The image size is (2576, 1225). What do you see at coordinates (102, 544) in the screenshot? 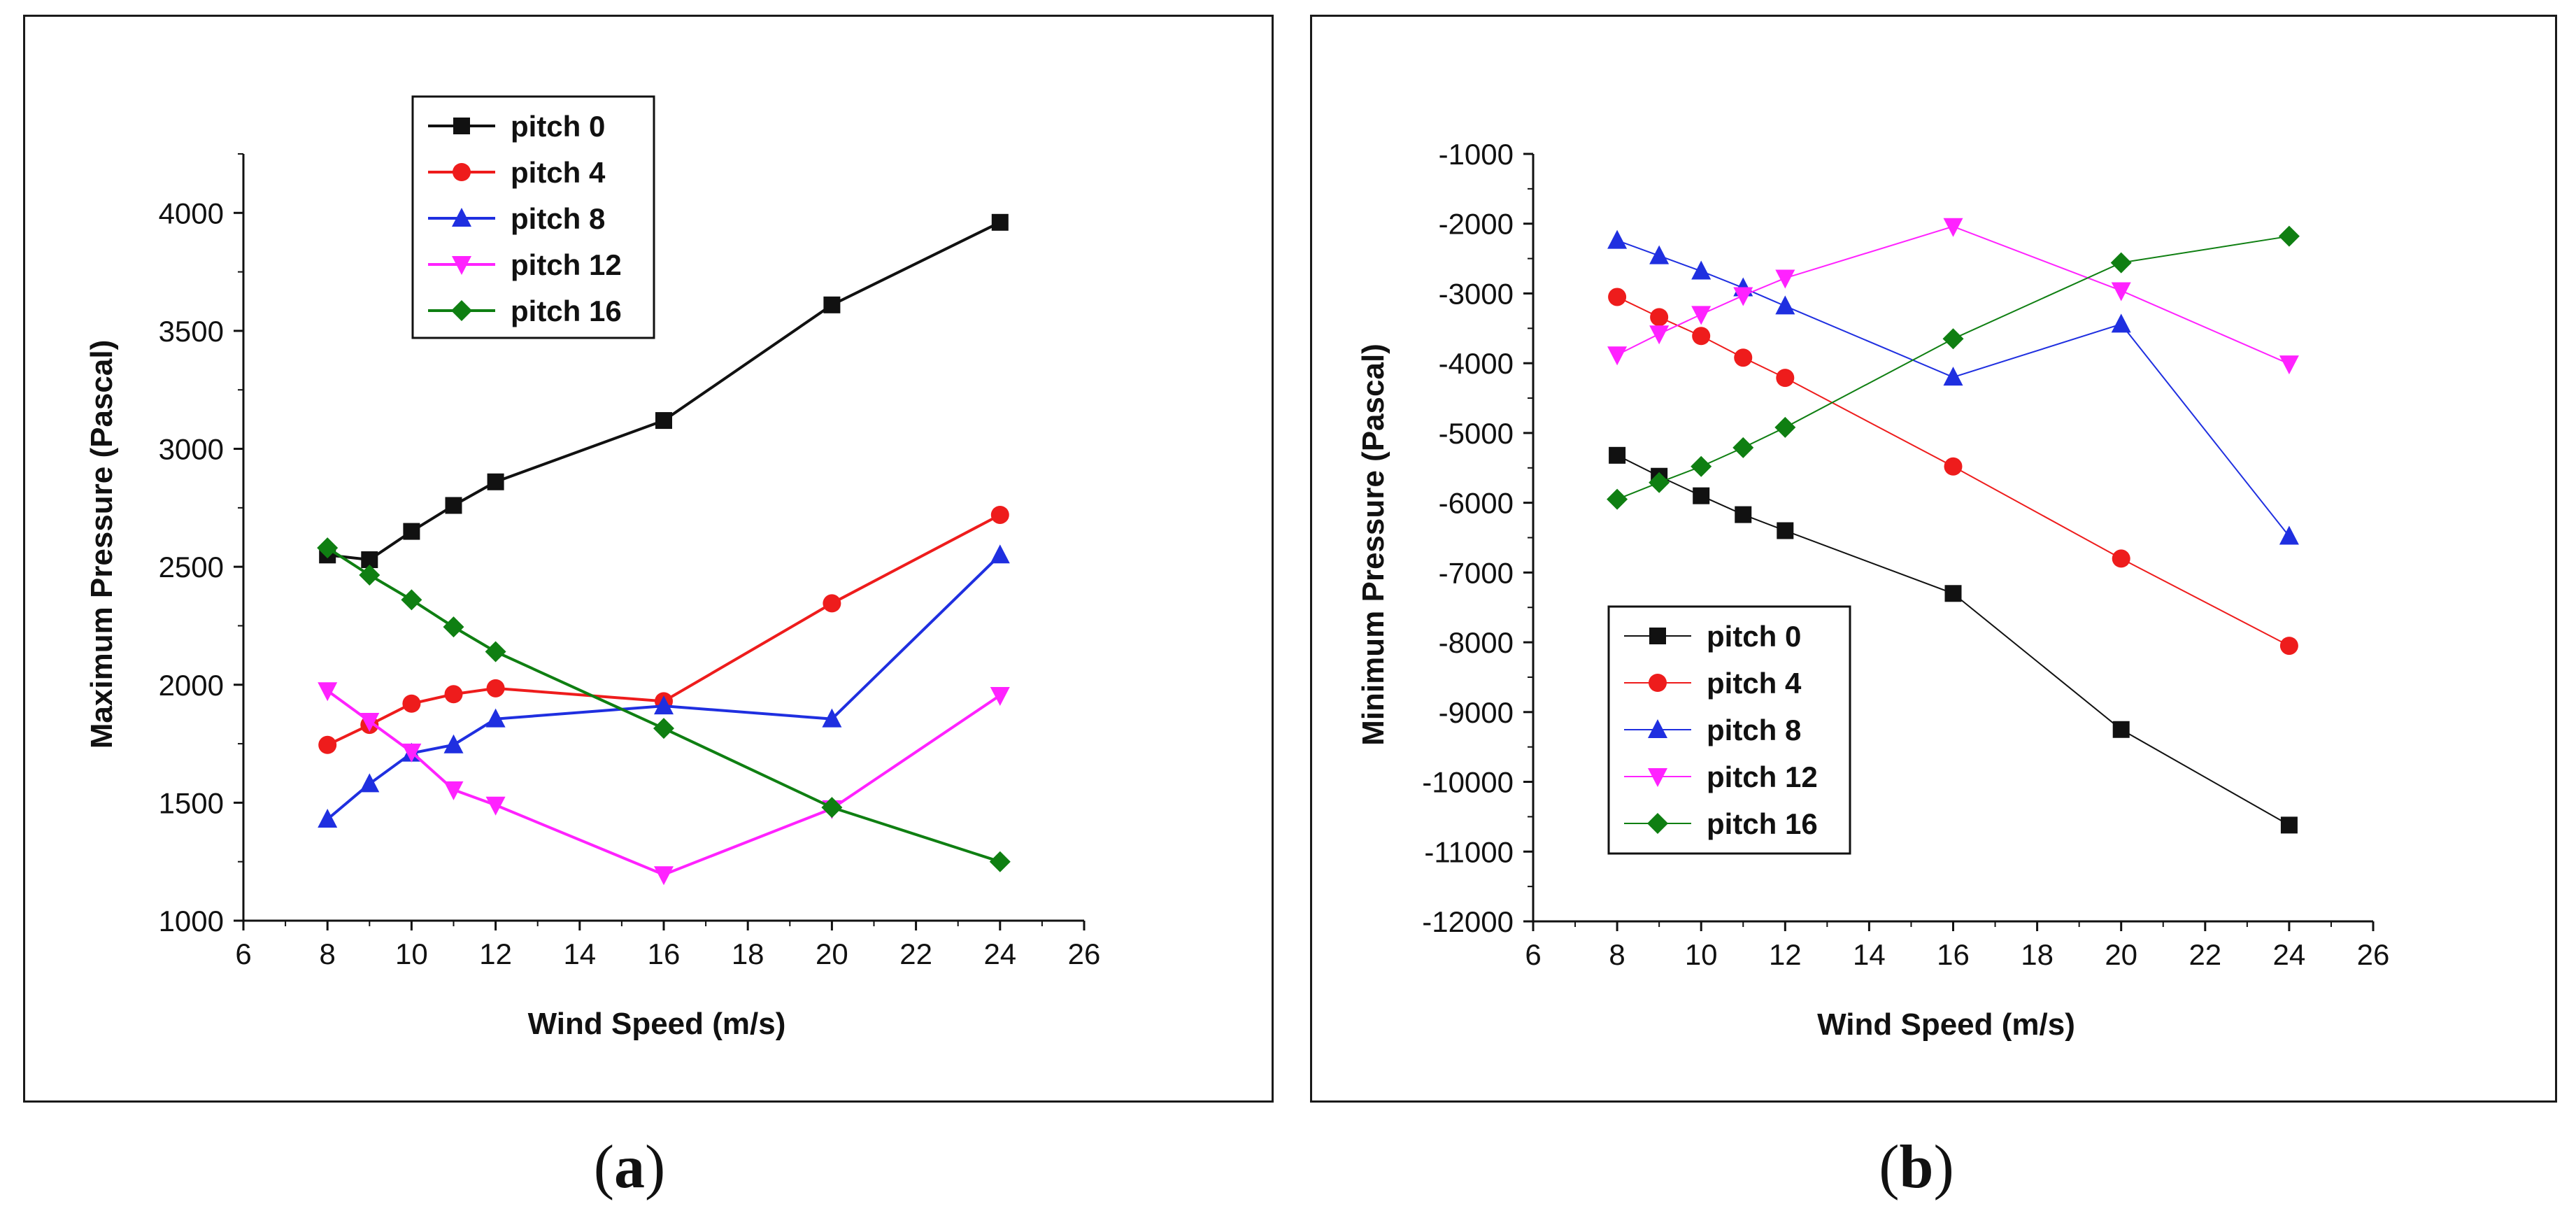
I see `chart-a-y-axis-title: Maximum Pressure (Pascal)` at bounding box center [102, 544].